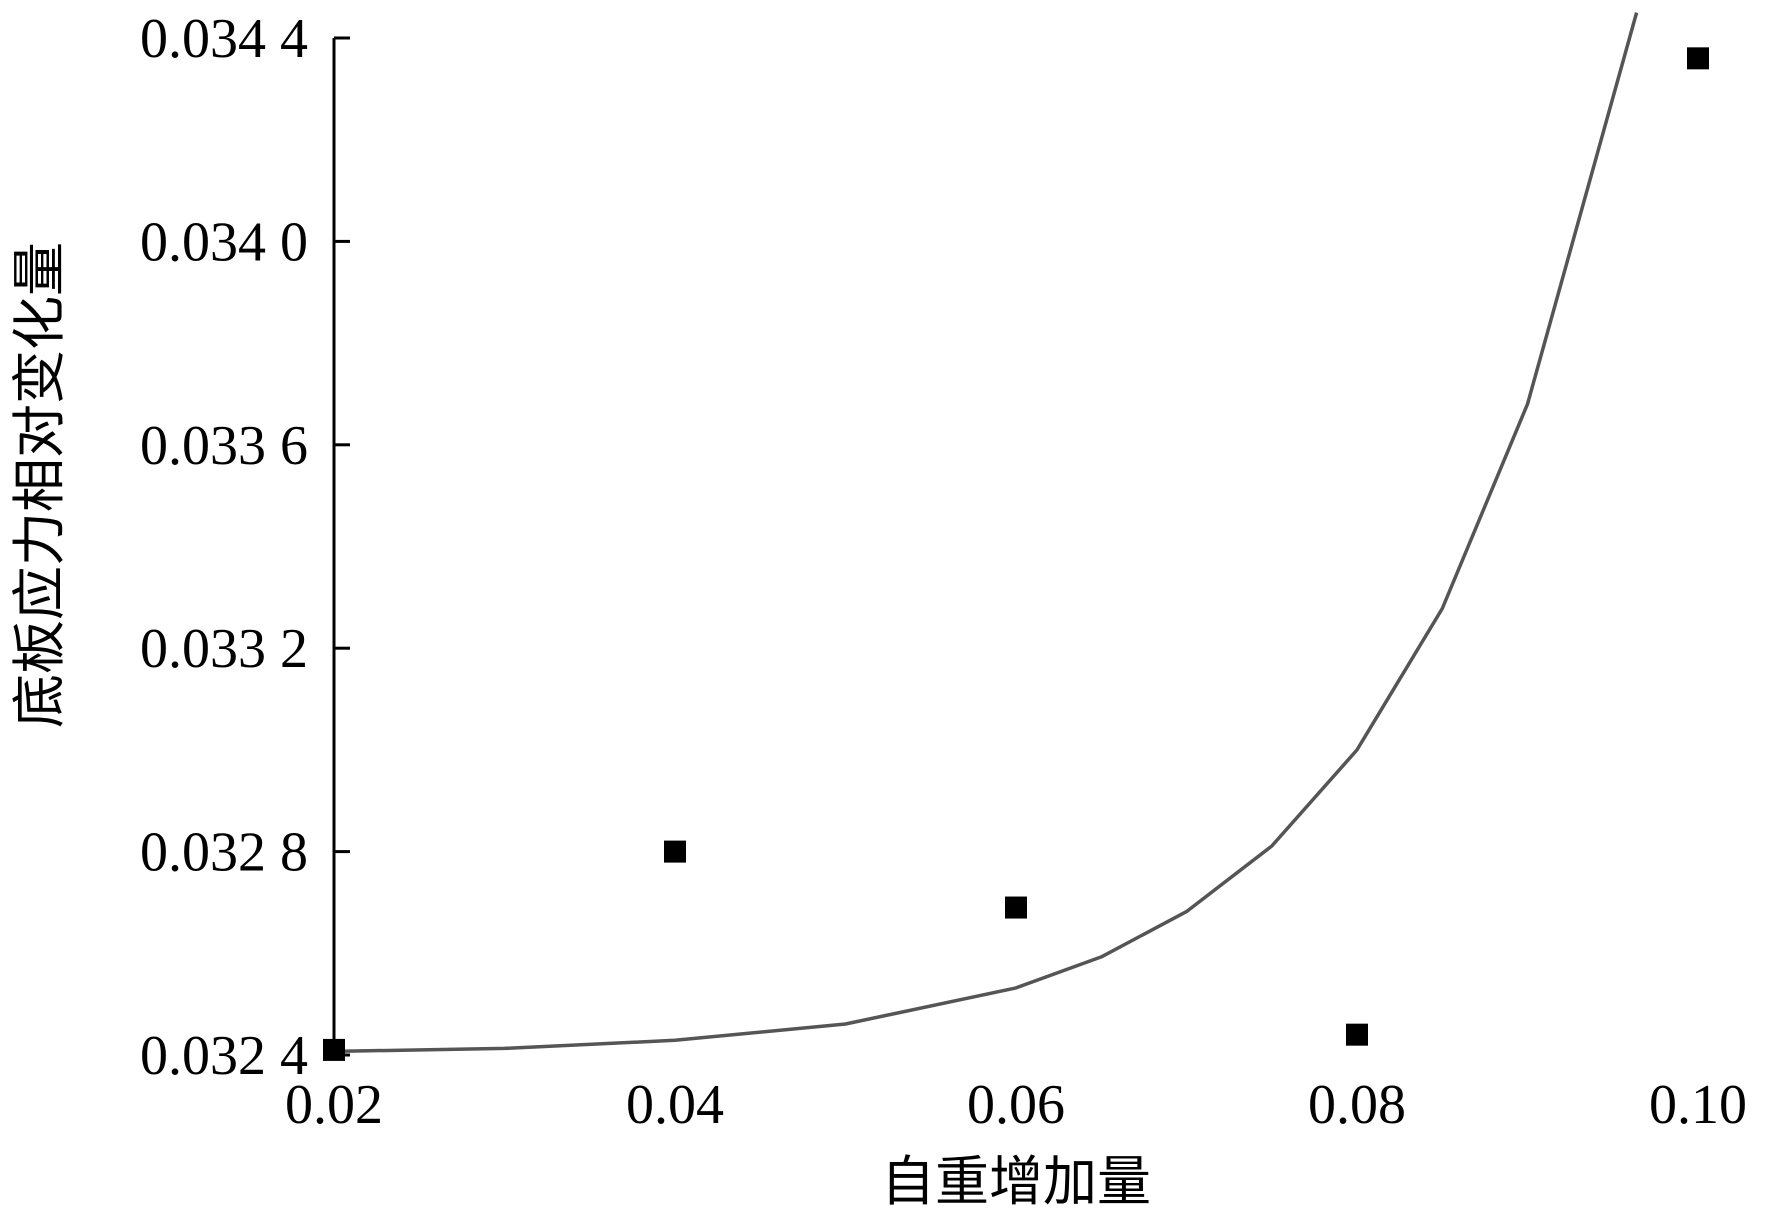 The width and height of the screenshot is (1775, 1212). Describe the element at coordinates (224, 446) in the screenshot. I see `y-tick-label: 0.033 6` at that location.